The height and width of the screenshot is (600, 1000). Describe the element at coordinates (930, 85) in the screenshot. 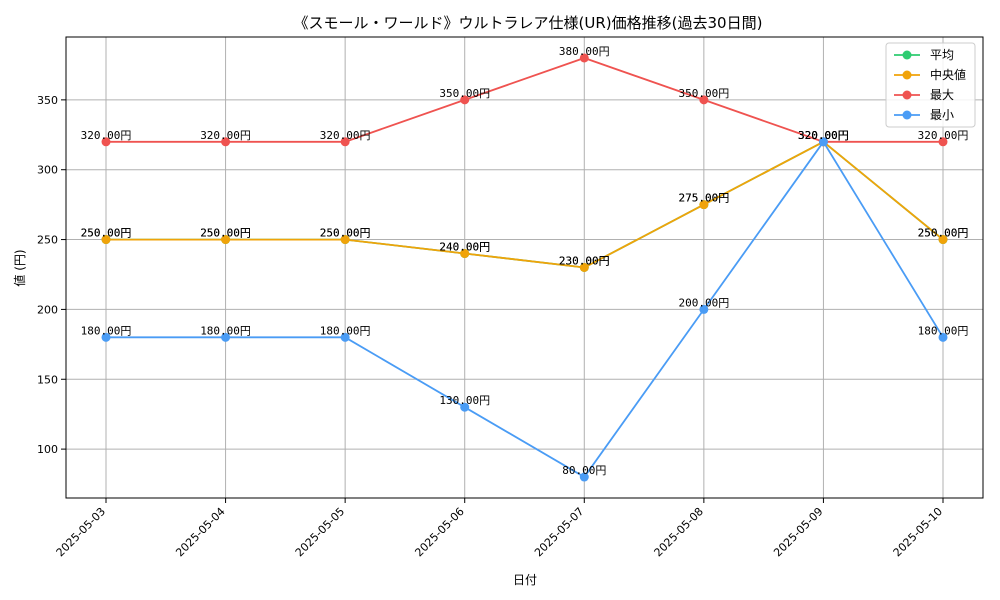

I see `legend-box` at that location.